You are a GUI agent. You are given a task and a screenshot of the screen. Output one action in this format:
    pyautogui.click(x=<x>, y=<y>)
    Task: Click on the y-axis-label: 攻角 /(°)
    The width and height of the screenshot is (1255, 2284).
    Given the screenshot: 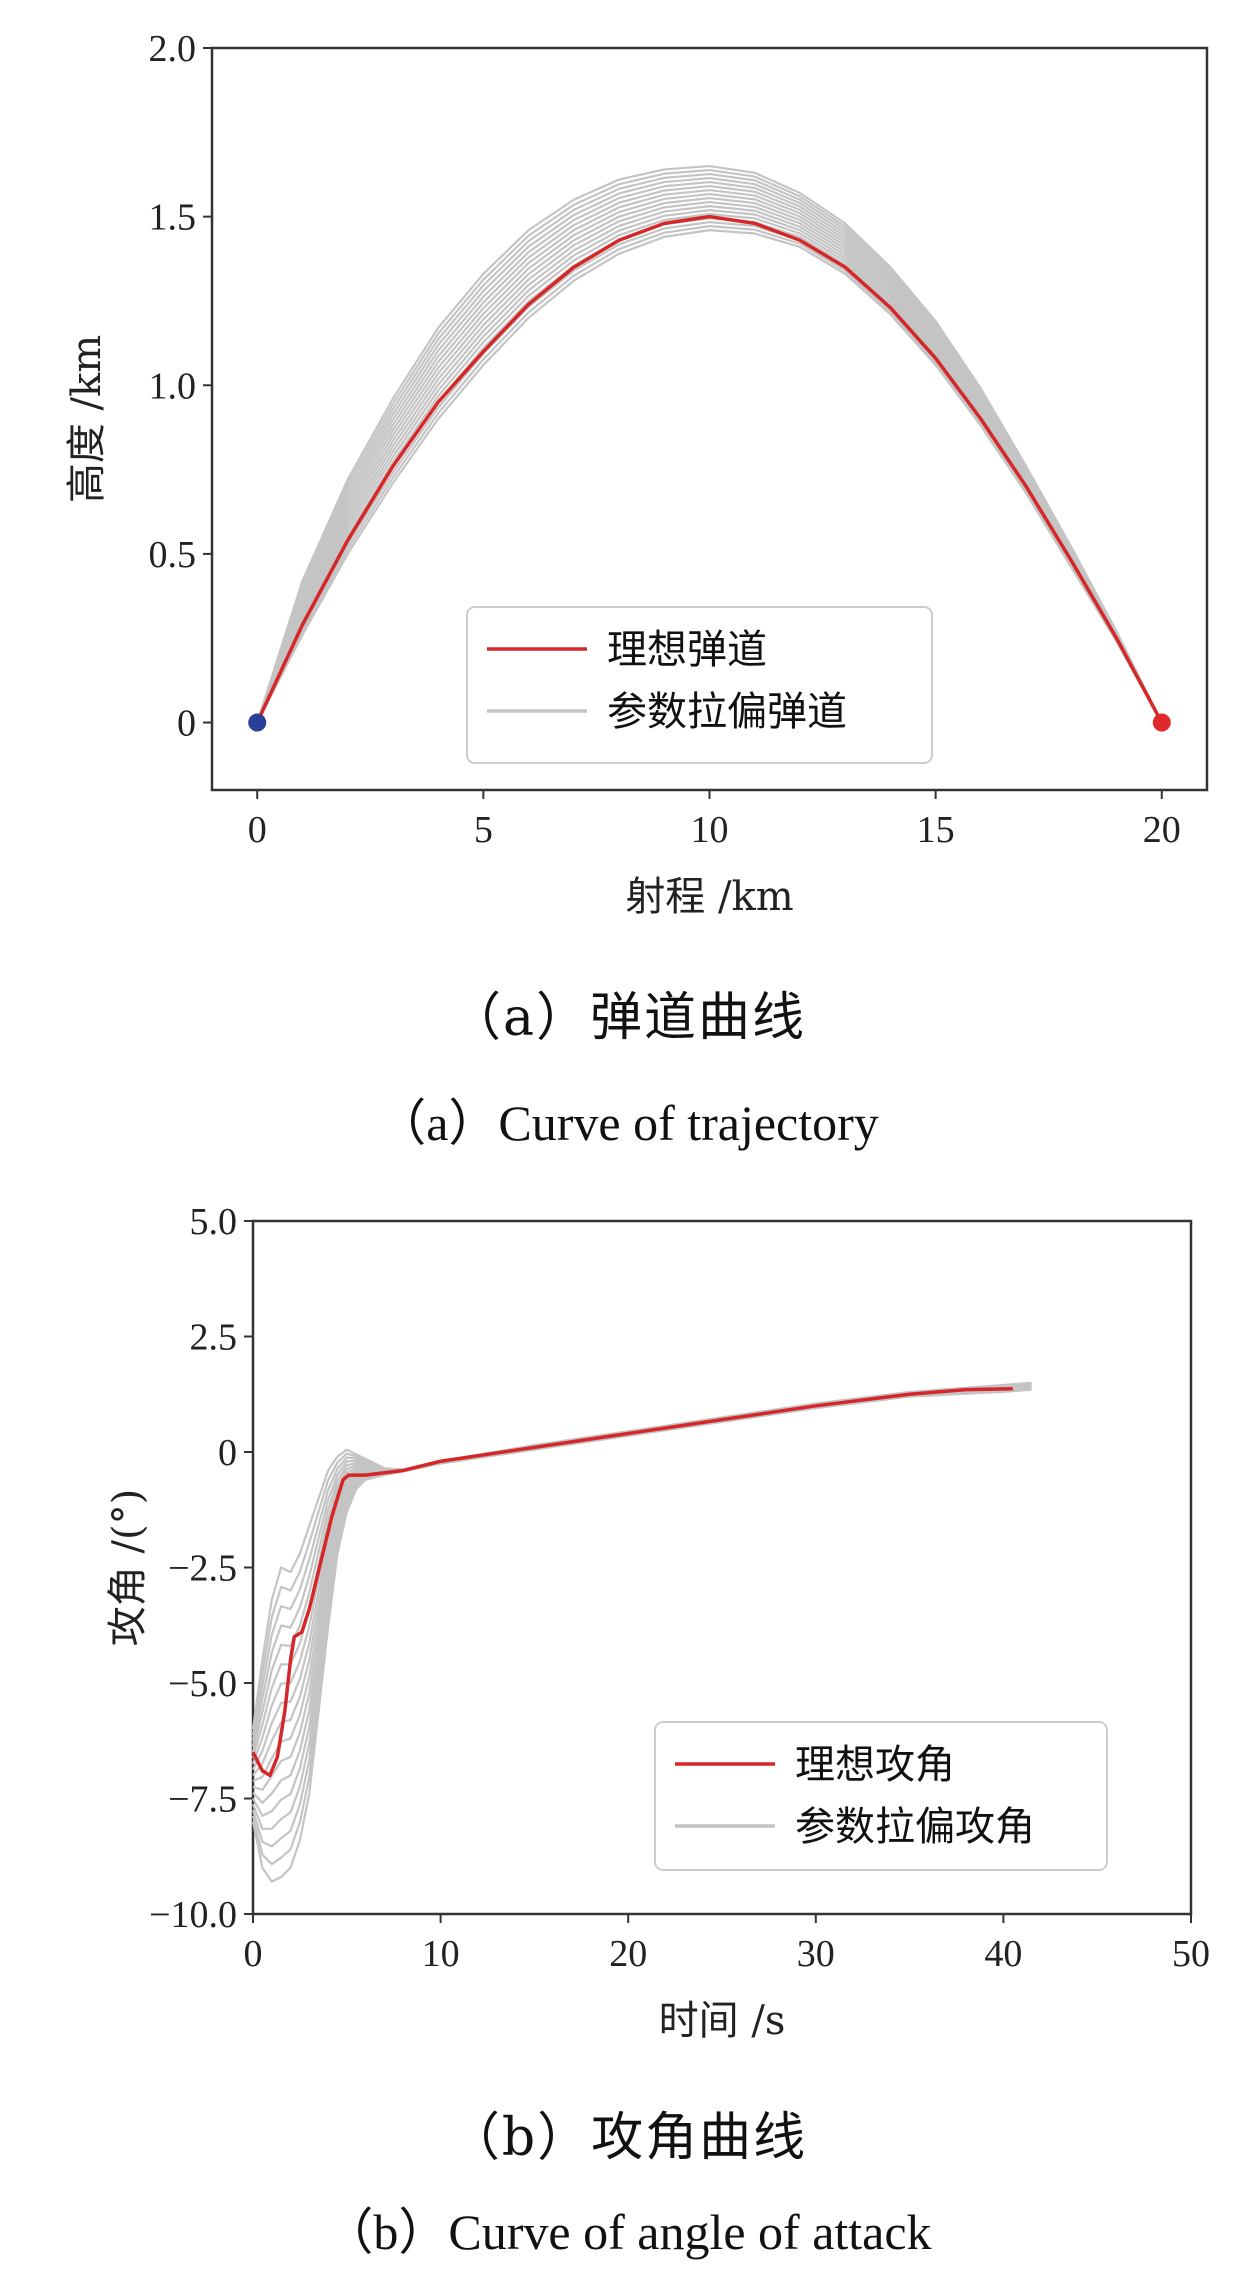 What is the action you would take?
    pyautogui.click(x=128, y=1567)
    